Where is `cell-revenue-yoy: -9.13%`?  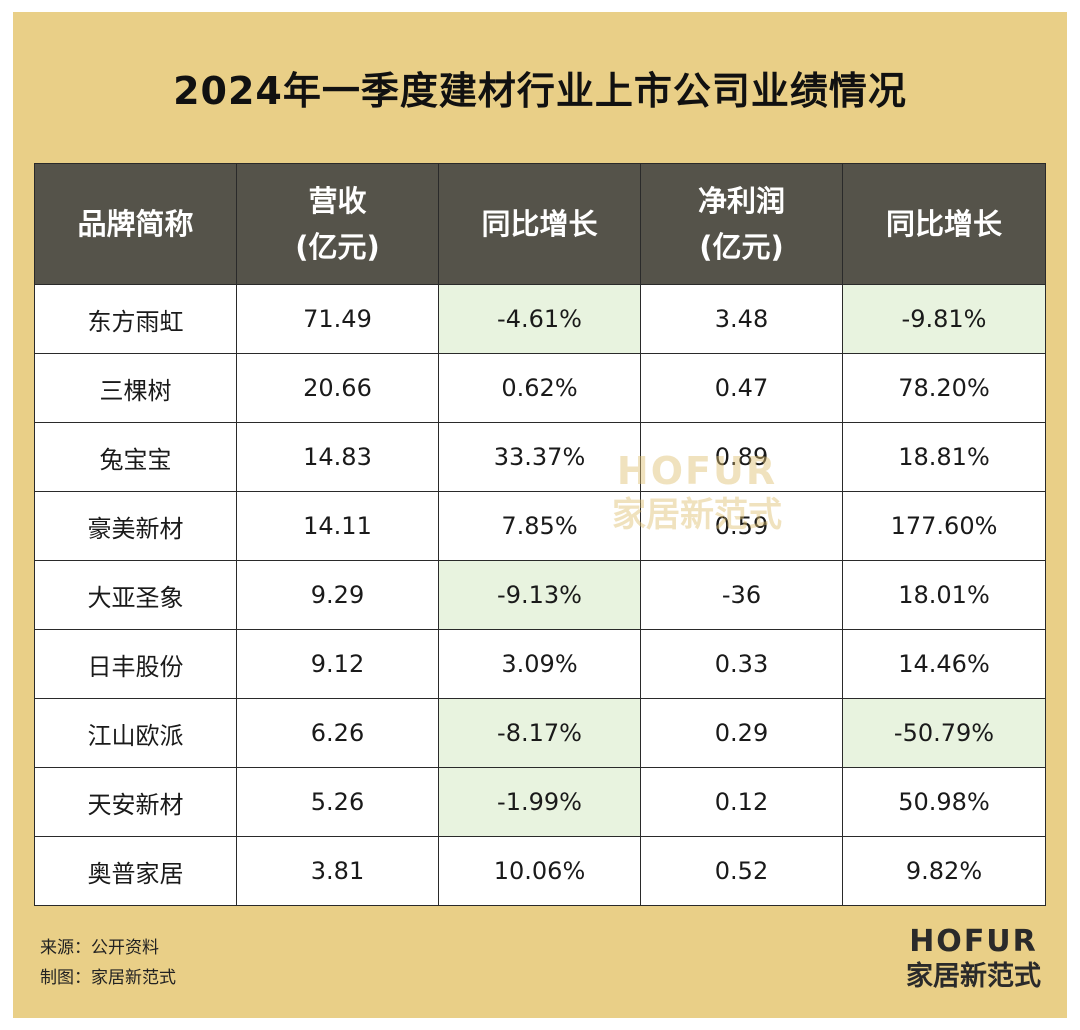 cell-revenue-yoy: -9.13% is located at coordinates (539, 595).